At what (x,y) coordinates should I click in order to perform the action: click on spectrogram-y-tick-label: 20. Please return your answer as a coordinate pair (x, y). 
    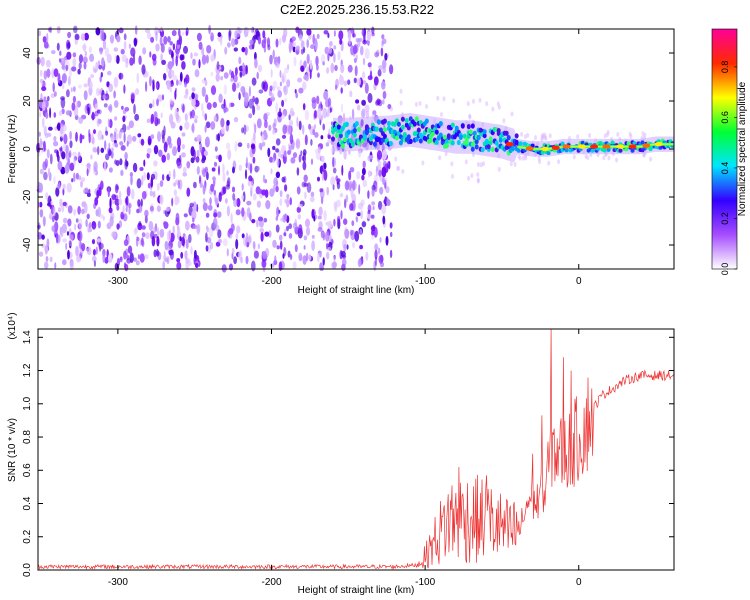
    Looking at the image, I should click on (27, 101).